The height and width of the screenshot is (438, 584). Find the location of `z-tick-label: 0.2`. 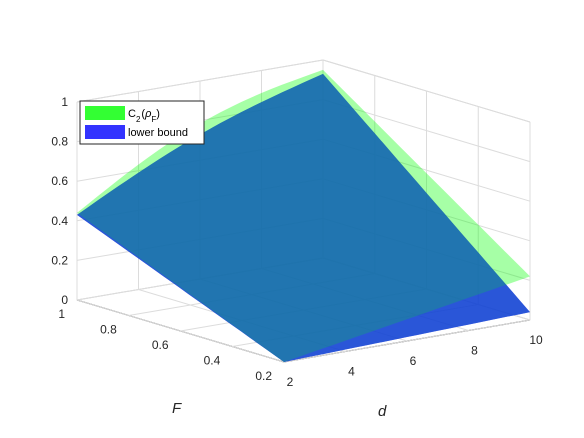

z-tick-label: 0.2 is located at coordinates (59, 260).